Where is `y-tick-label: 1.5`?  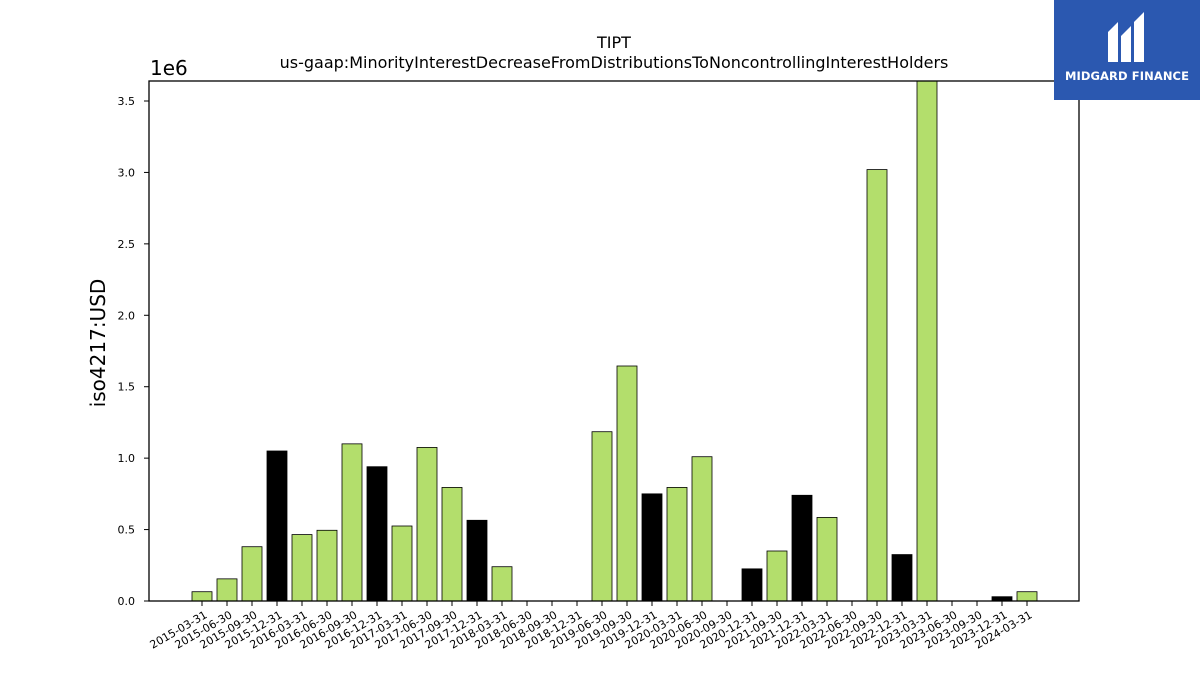 y-tick-label: 1.5 is located at coordinates (127, 387).